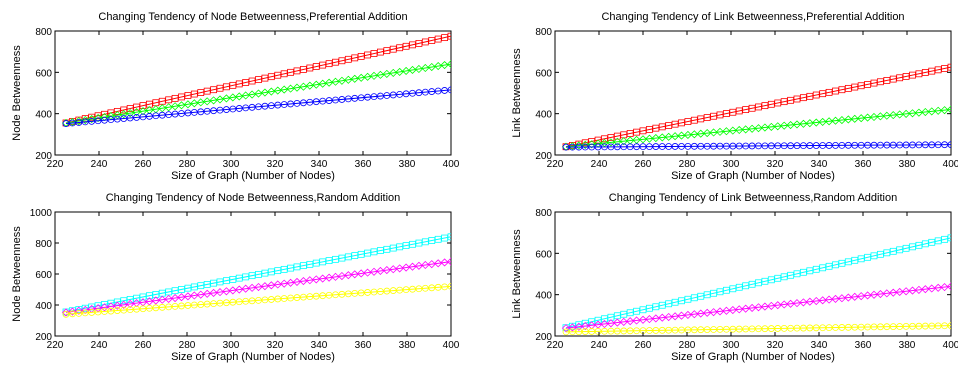 The width and height of the screenshot is (958, 373). I want to click on y-axis-label: Node Betweenness, so click(17, 274).